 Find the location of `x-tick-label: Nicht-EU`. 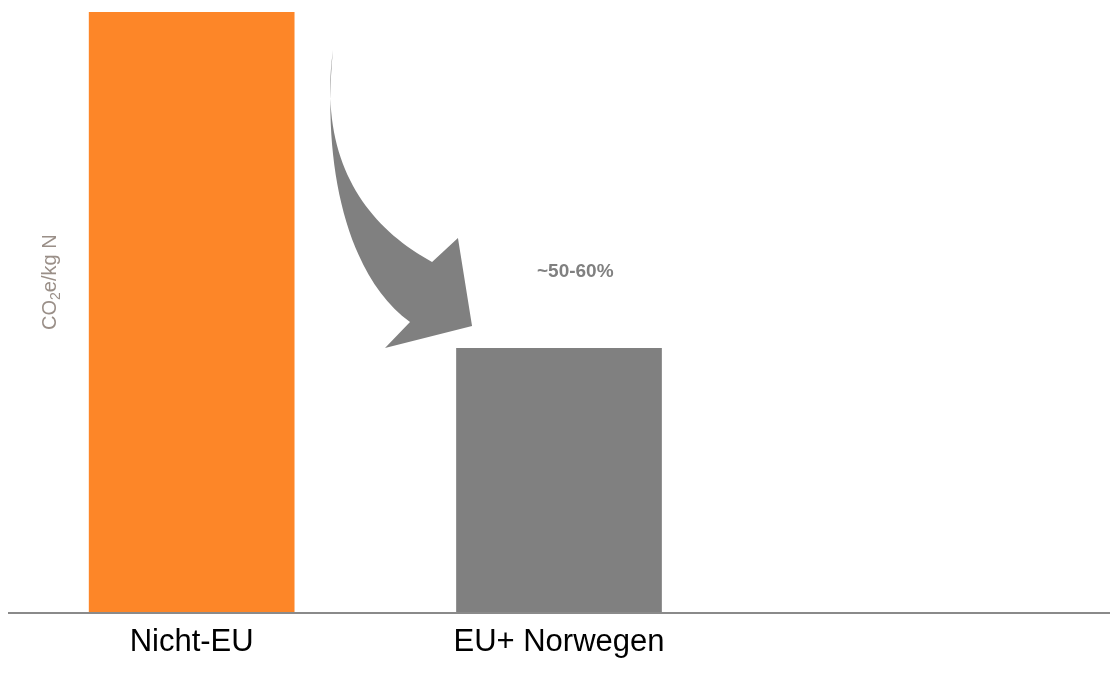

x-tick-label: Nicht-EU is located at coordinates (191, 641).